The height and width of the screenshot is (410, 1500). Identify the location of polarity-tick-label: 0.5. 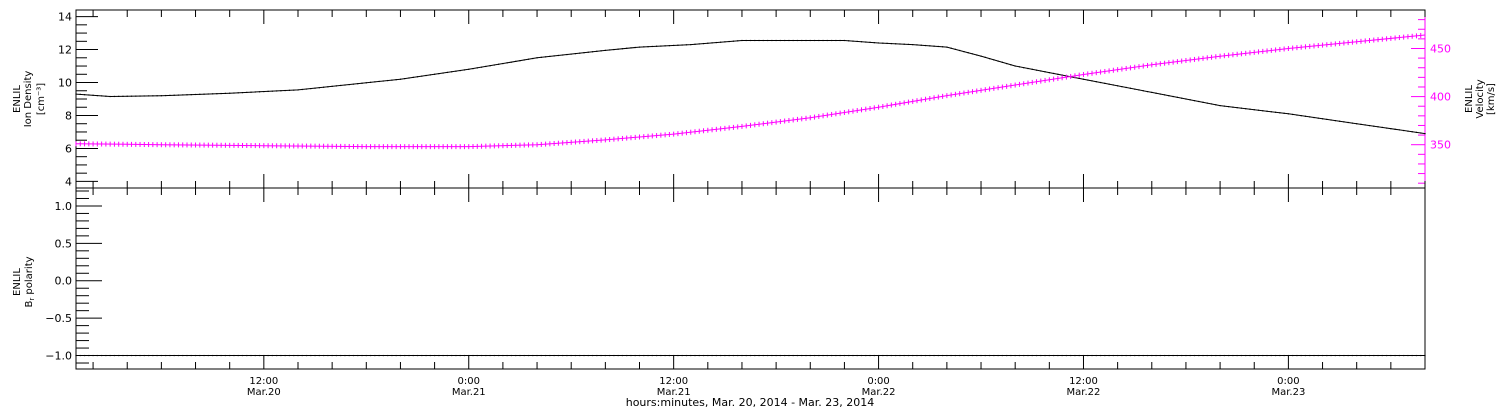
(64, 243).